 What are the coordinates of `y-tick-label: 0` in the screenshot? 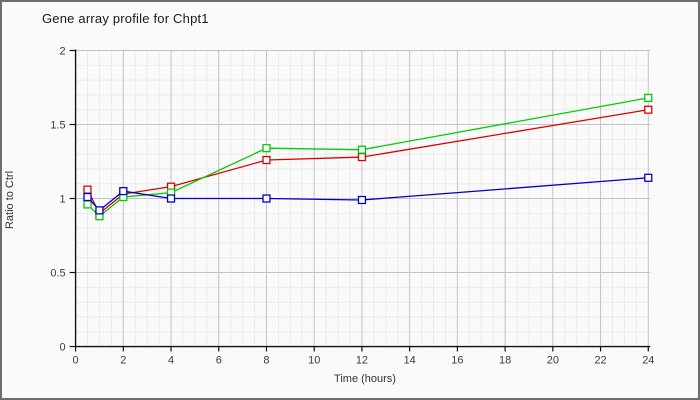 It's located at (63, 347).